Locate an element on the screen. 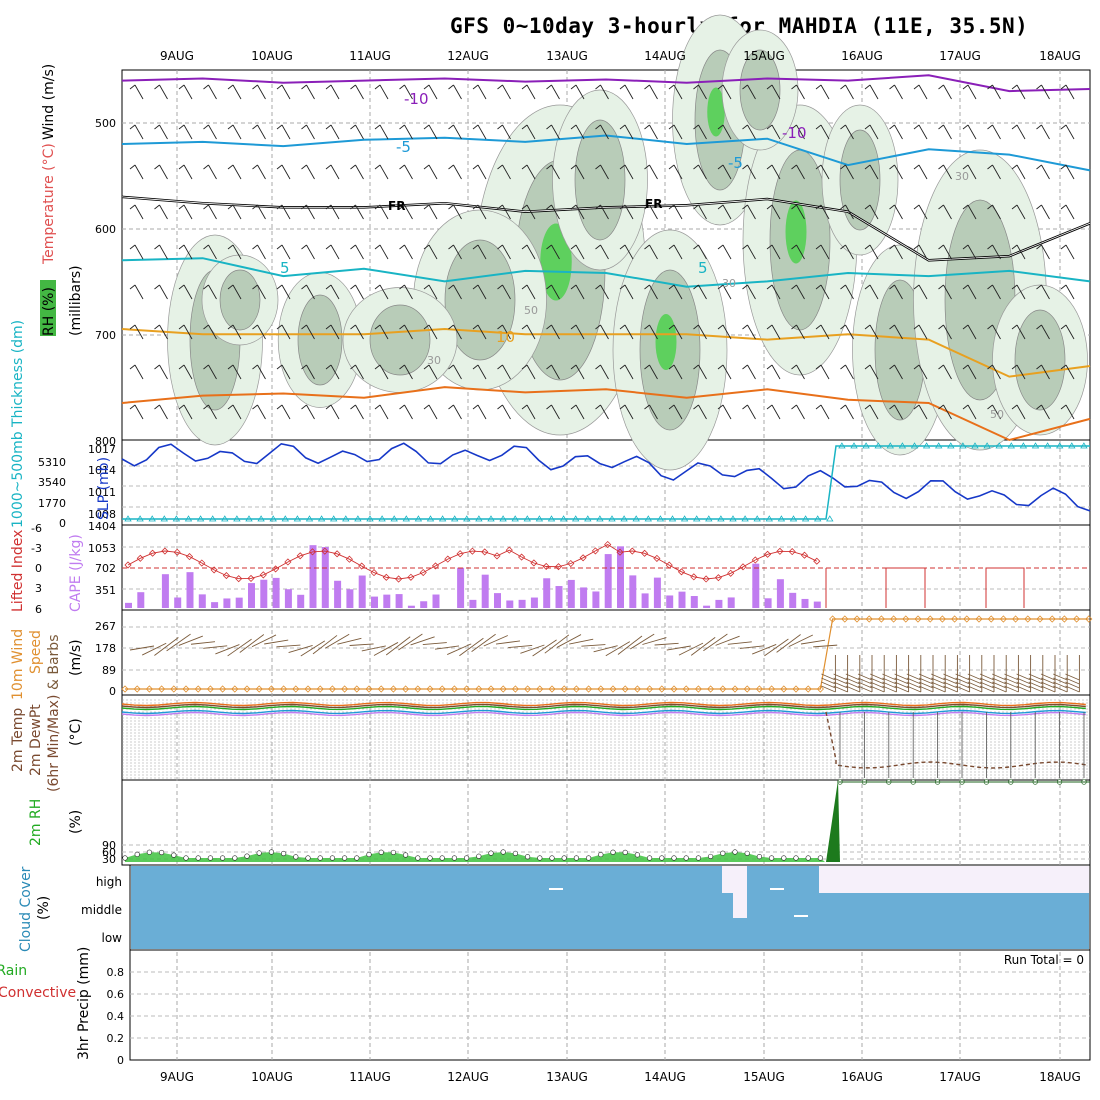 The width and height of the screenshot is (1100, 1100). date-bottom-18AUG: 18AUG is located at coordinates (1060, 1077).